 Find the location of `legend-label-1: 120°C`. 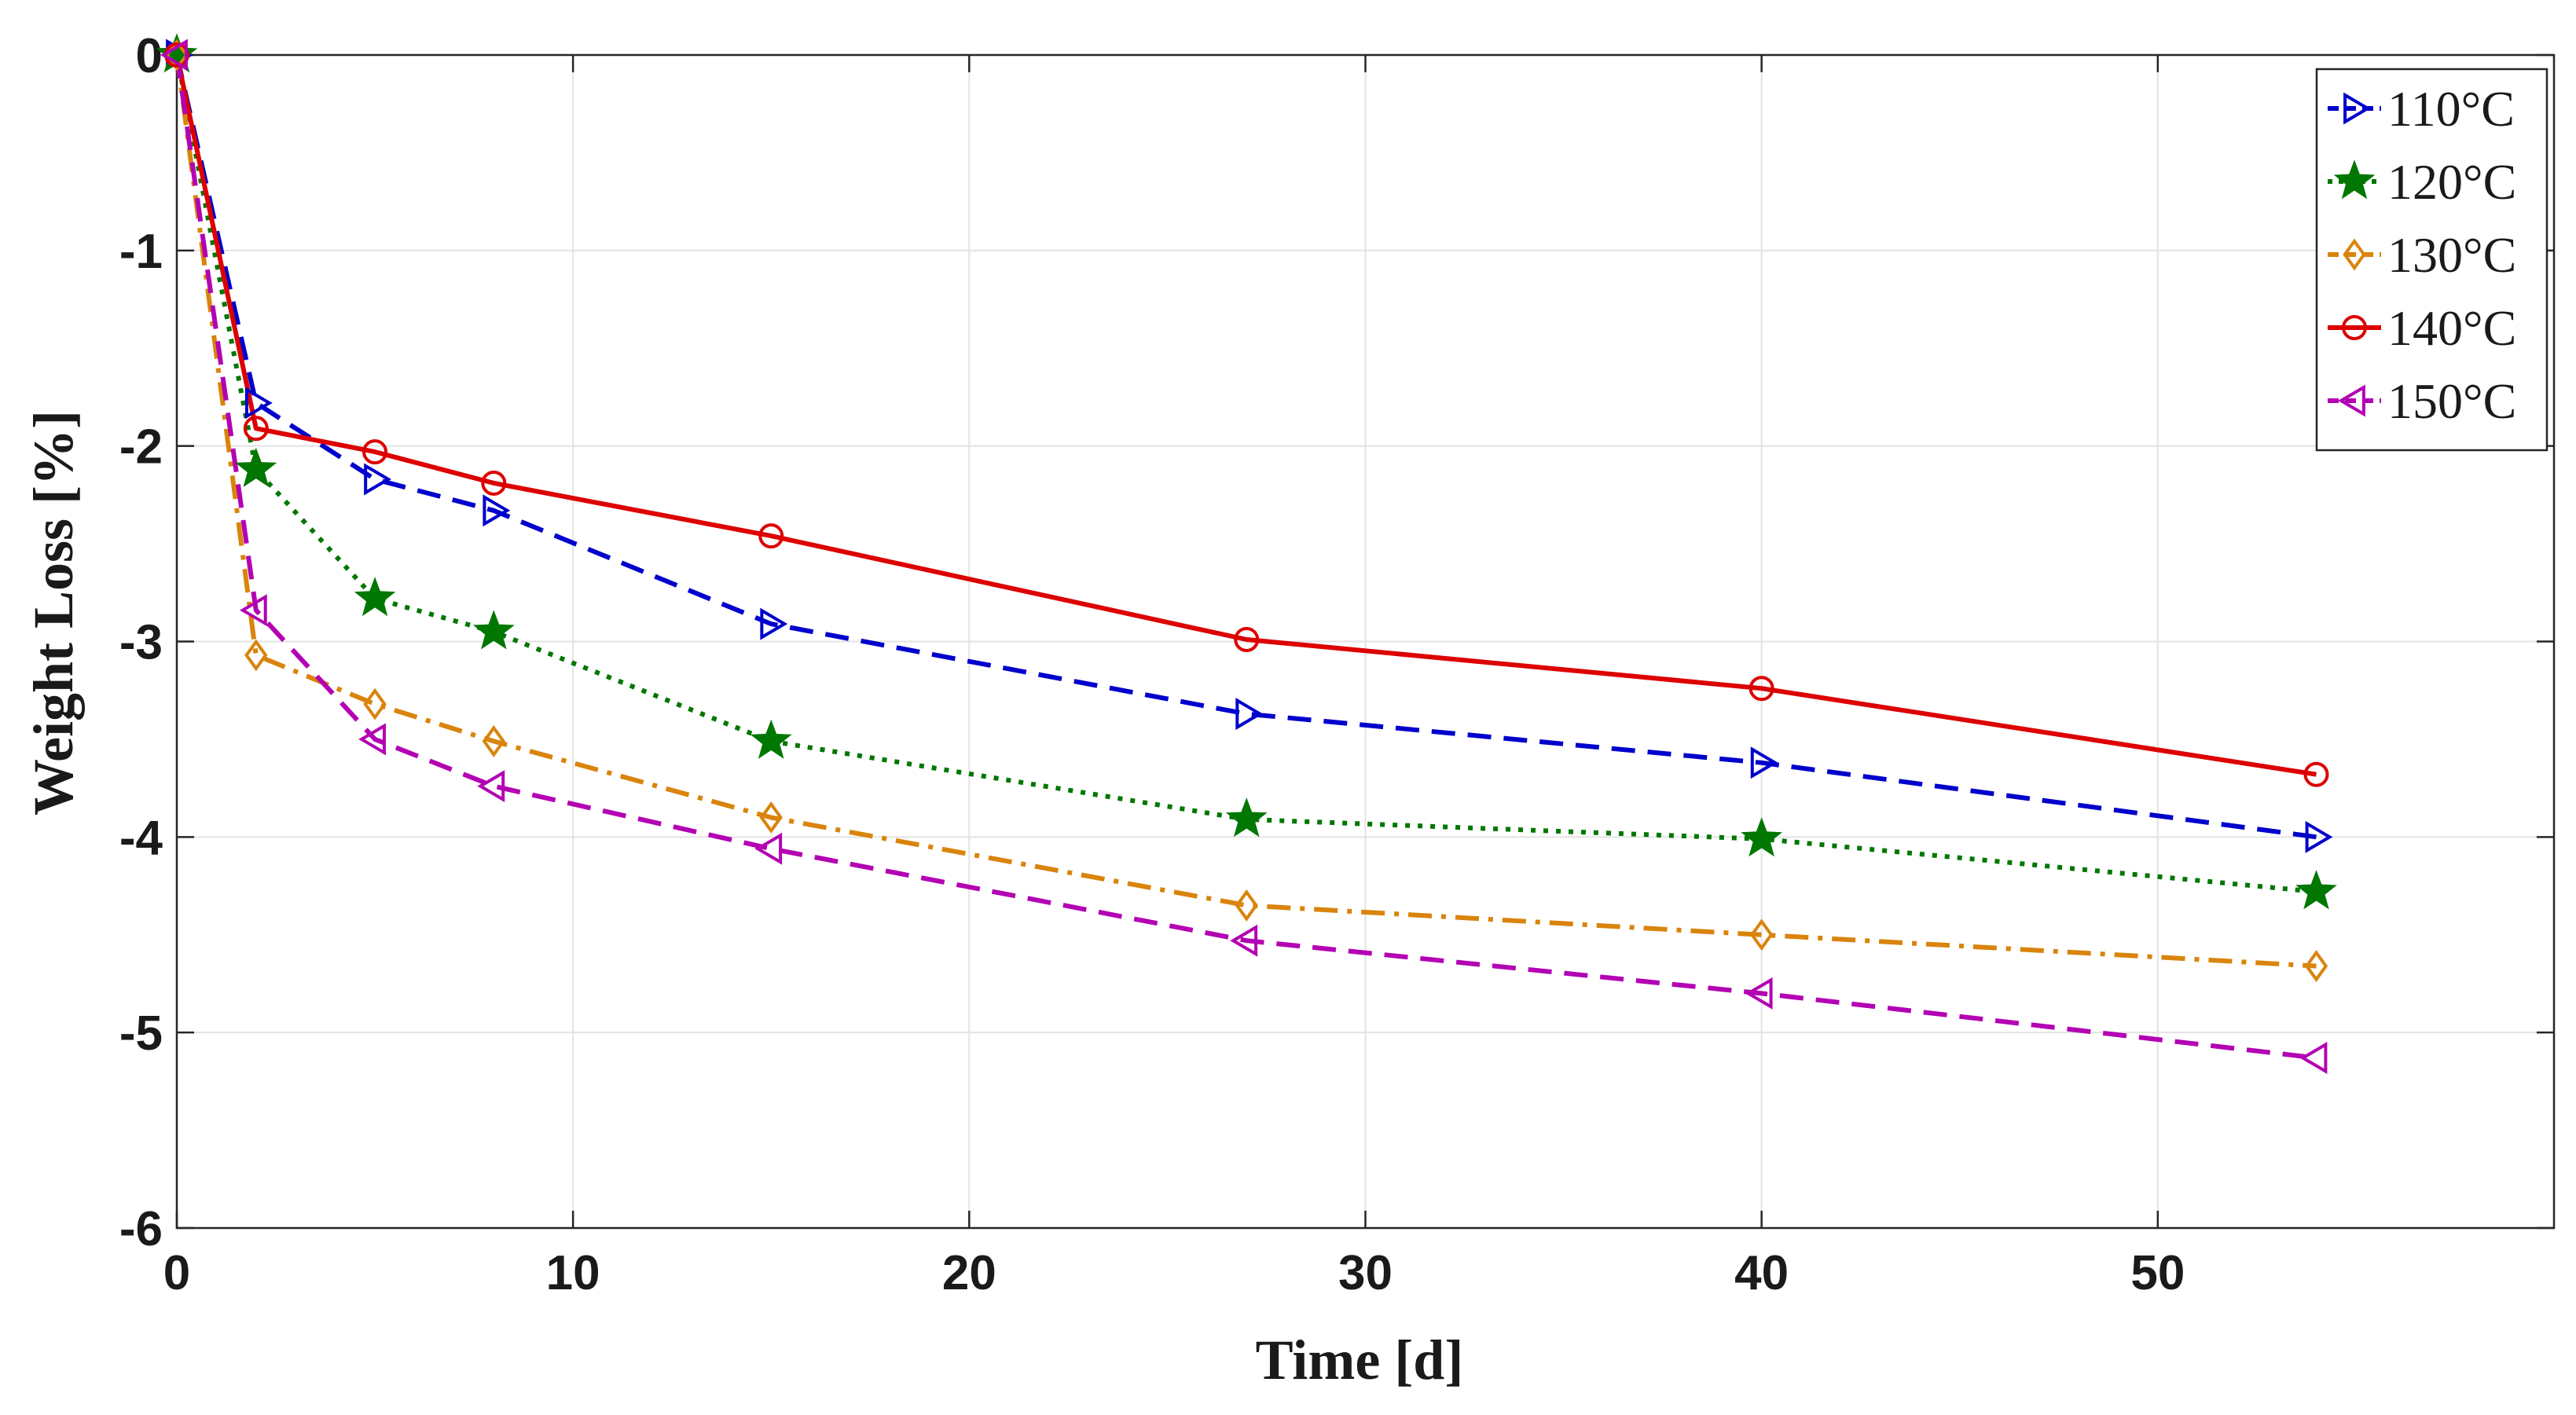

legend-label-1: 120°C is located at coordinates (2451, 182).